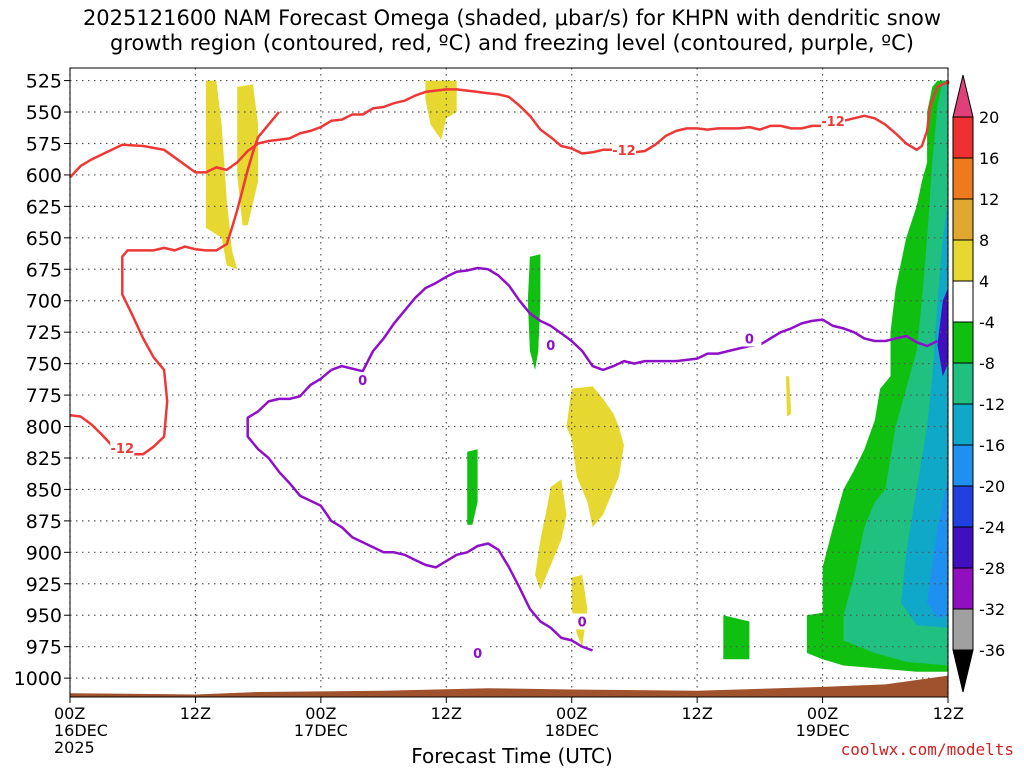 This screenshot has width=1024, height=768. What do you see at coordinates (81, 730) in the screenshot?
I see `x-tick-date-0: 16DEC` at bounding box center [81, 730].